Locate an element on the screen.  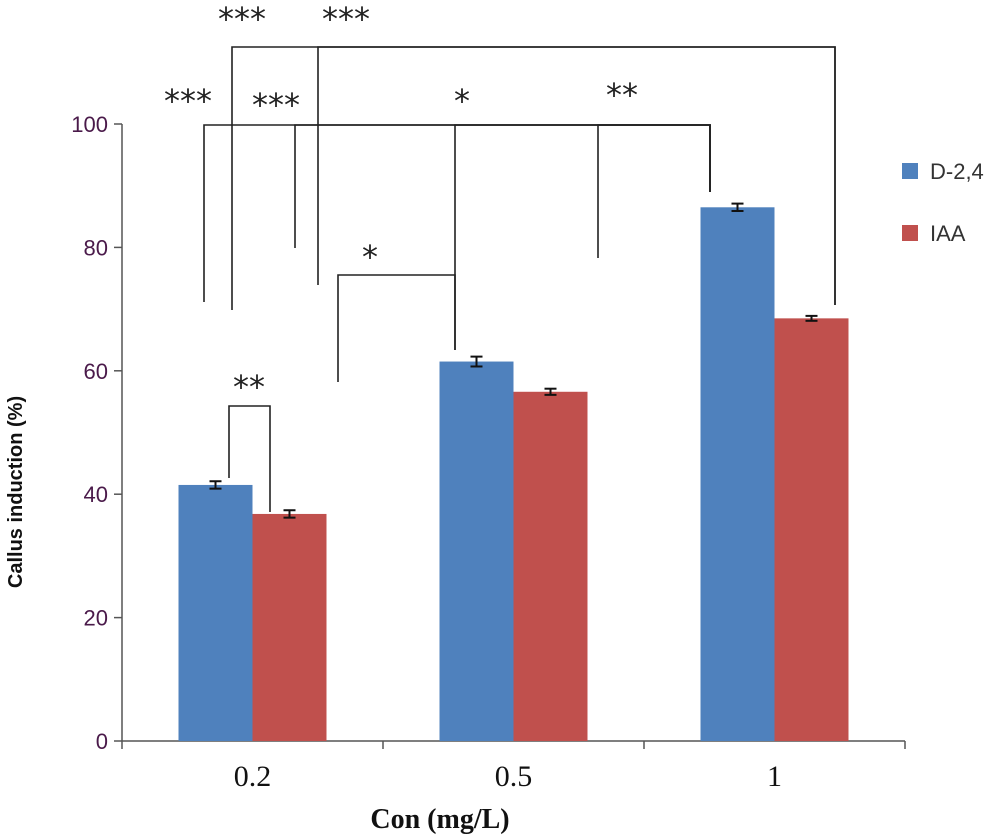
legend-label: D-2,4 is located at coordinates (957, 171).